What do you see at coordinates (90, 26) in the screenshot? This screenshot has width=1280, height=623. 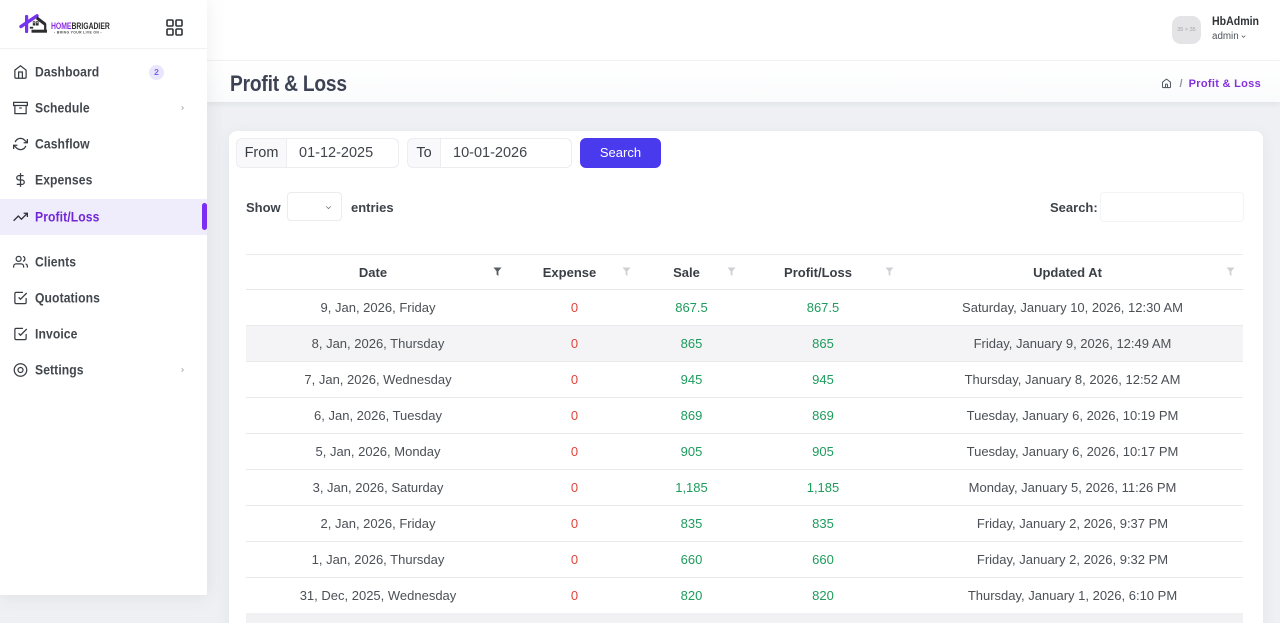 I see `svg-text: BRIGADIER` at bounding box center [90, 26].